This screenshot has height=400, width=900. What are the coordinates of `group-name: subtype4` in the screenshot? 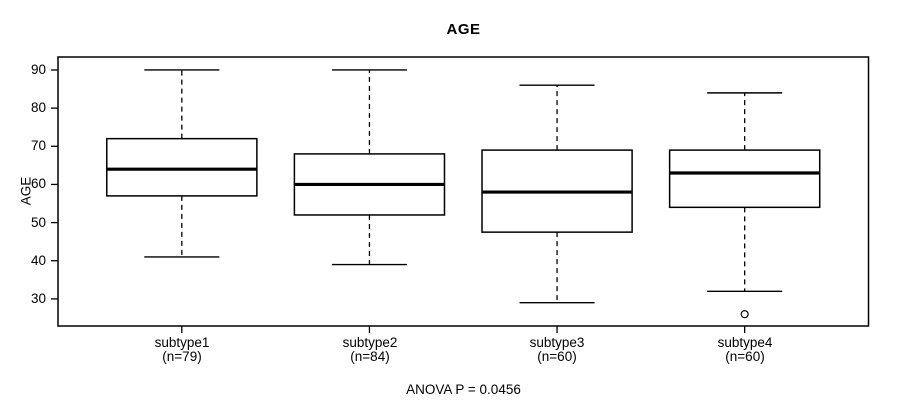 It's located at (745, 342).